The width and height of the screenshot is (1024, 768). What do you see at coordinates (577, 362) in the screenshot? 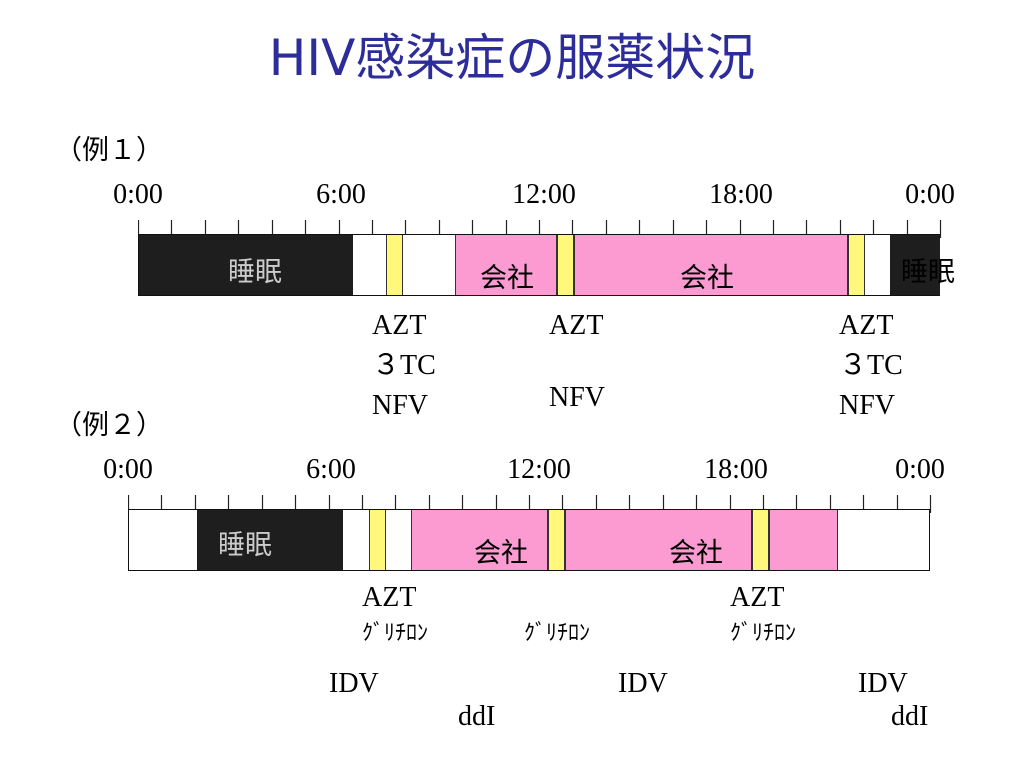
I see `dose-group: AZT NFV` at bounding box center [577, 362].